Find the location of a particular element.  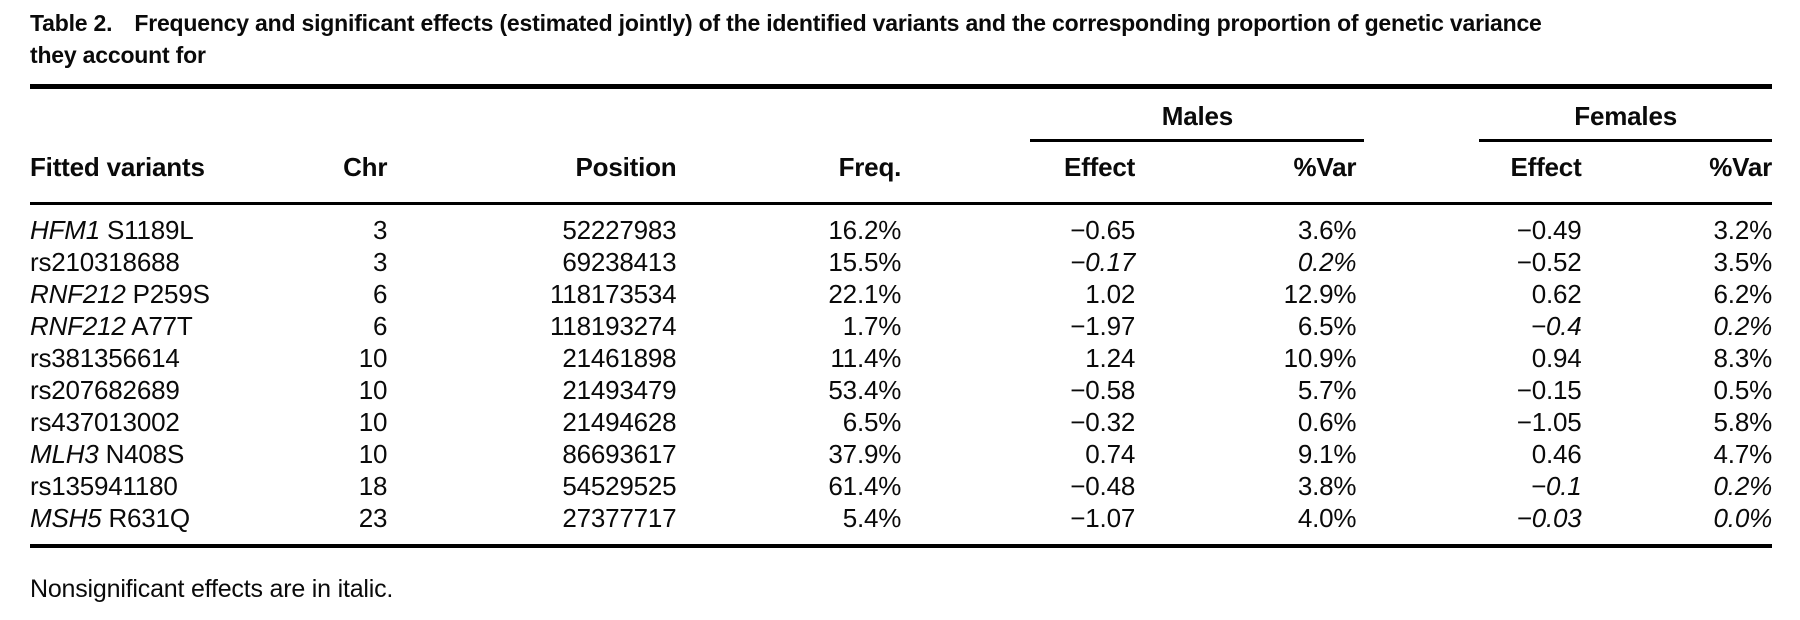

cell-female-var: 0.5% is located at coordinates (1743, 390).